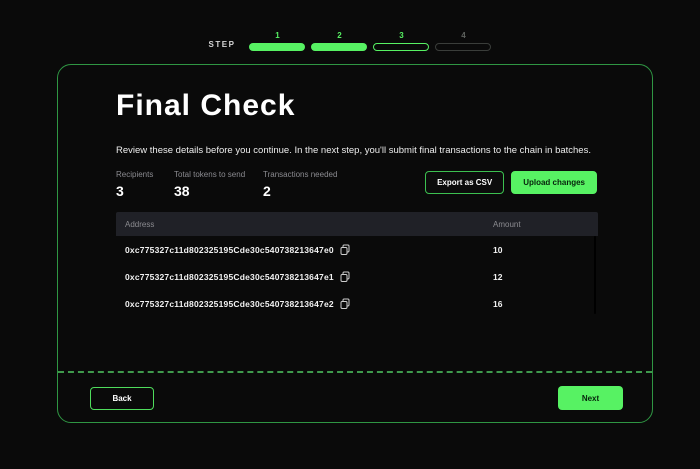 This screenshot has height=469, width=700. What do you see at coordinates (401, 35) in the screenshot?
I see `stepper-step-3-number: 3` at bounding box center [401, 35].